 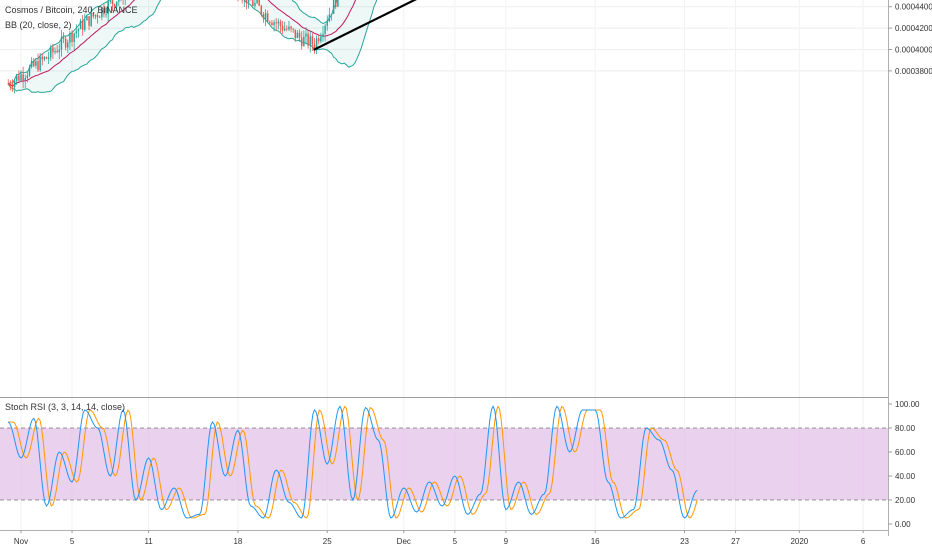 What do you see at coordinates (905, 428) in the screenshot?
I see `stoch-tick-label: 80.00` at bounding box center [905, 428].